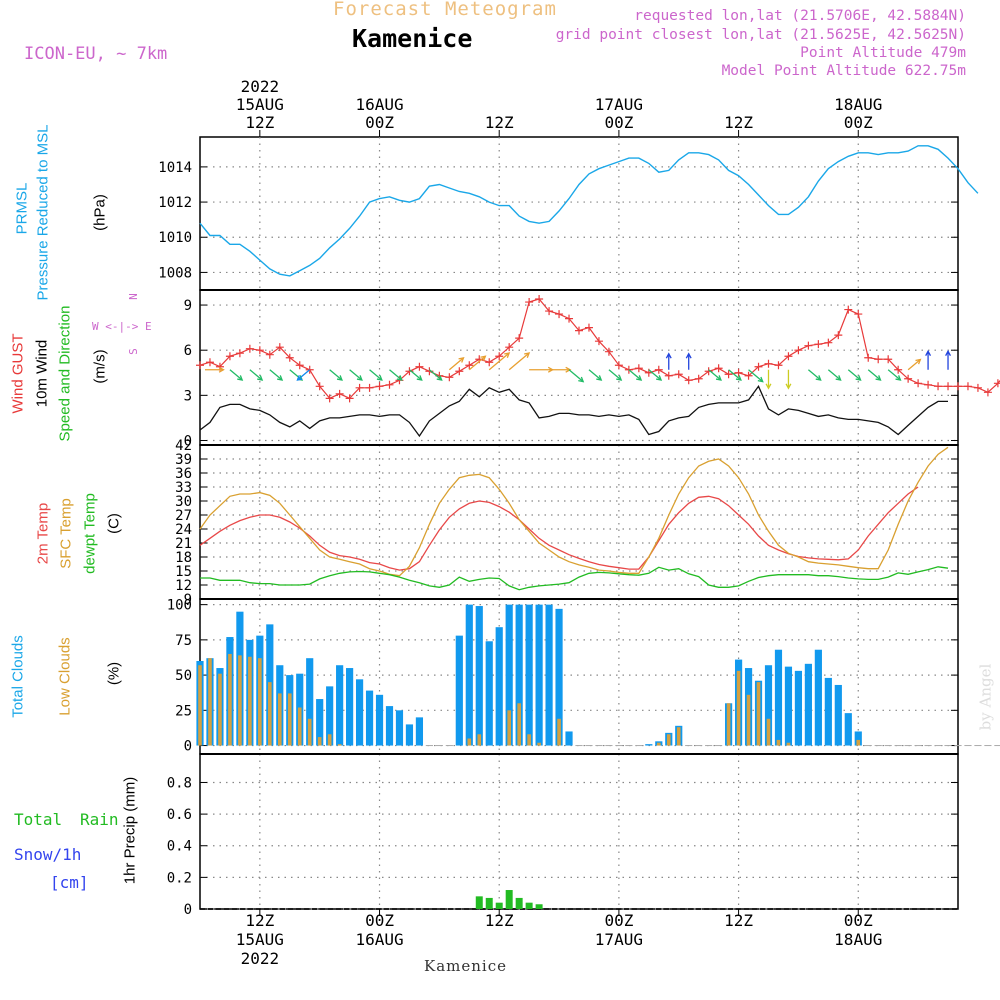 This screenshot has height=1000, width=1000. I want to click on ytick-label: 1014, so click(175, 168).